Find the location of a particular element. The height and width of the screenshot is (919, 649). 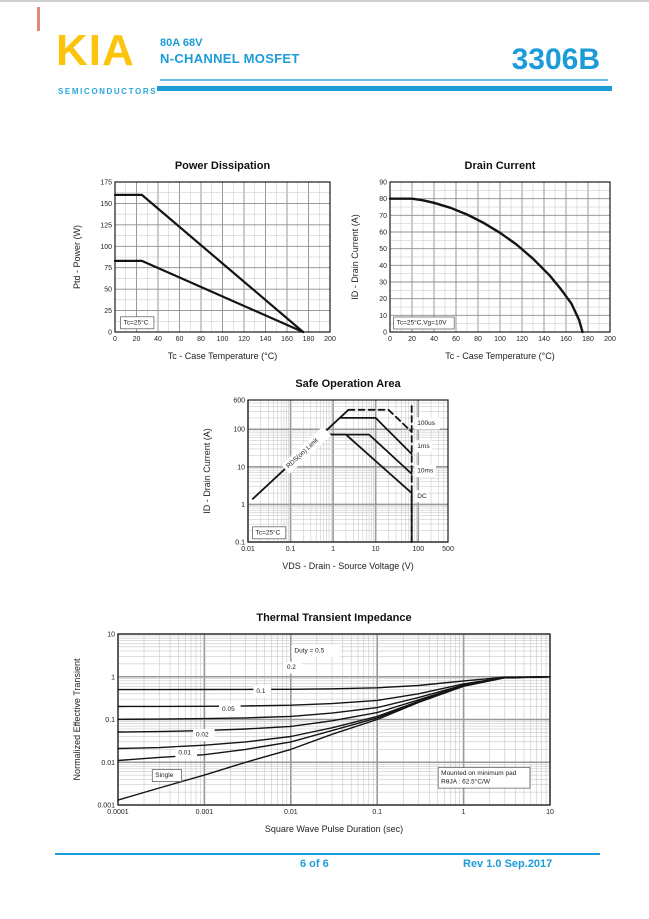

scan-artifact is located at coordinates (38, 19).